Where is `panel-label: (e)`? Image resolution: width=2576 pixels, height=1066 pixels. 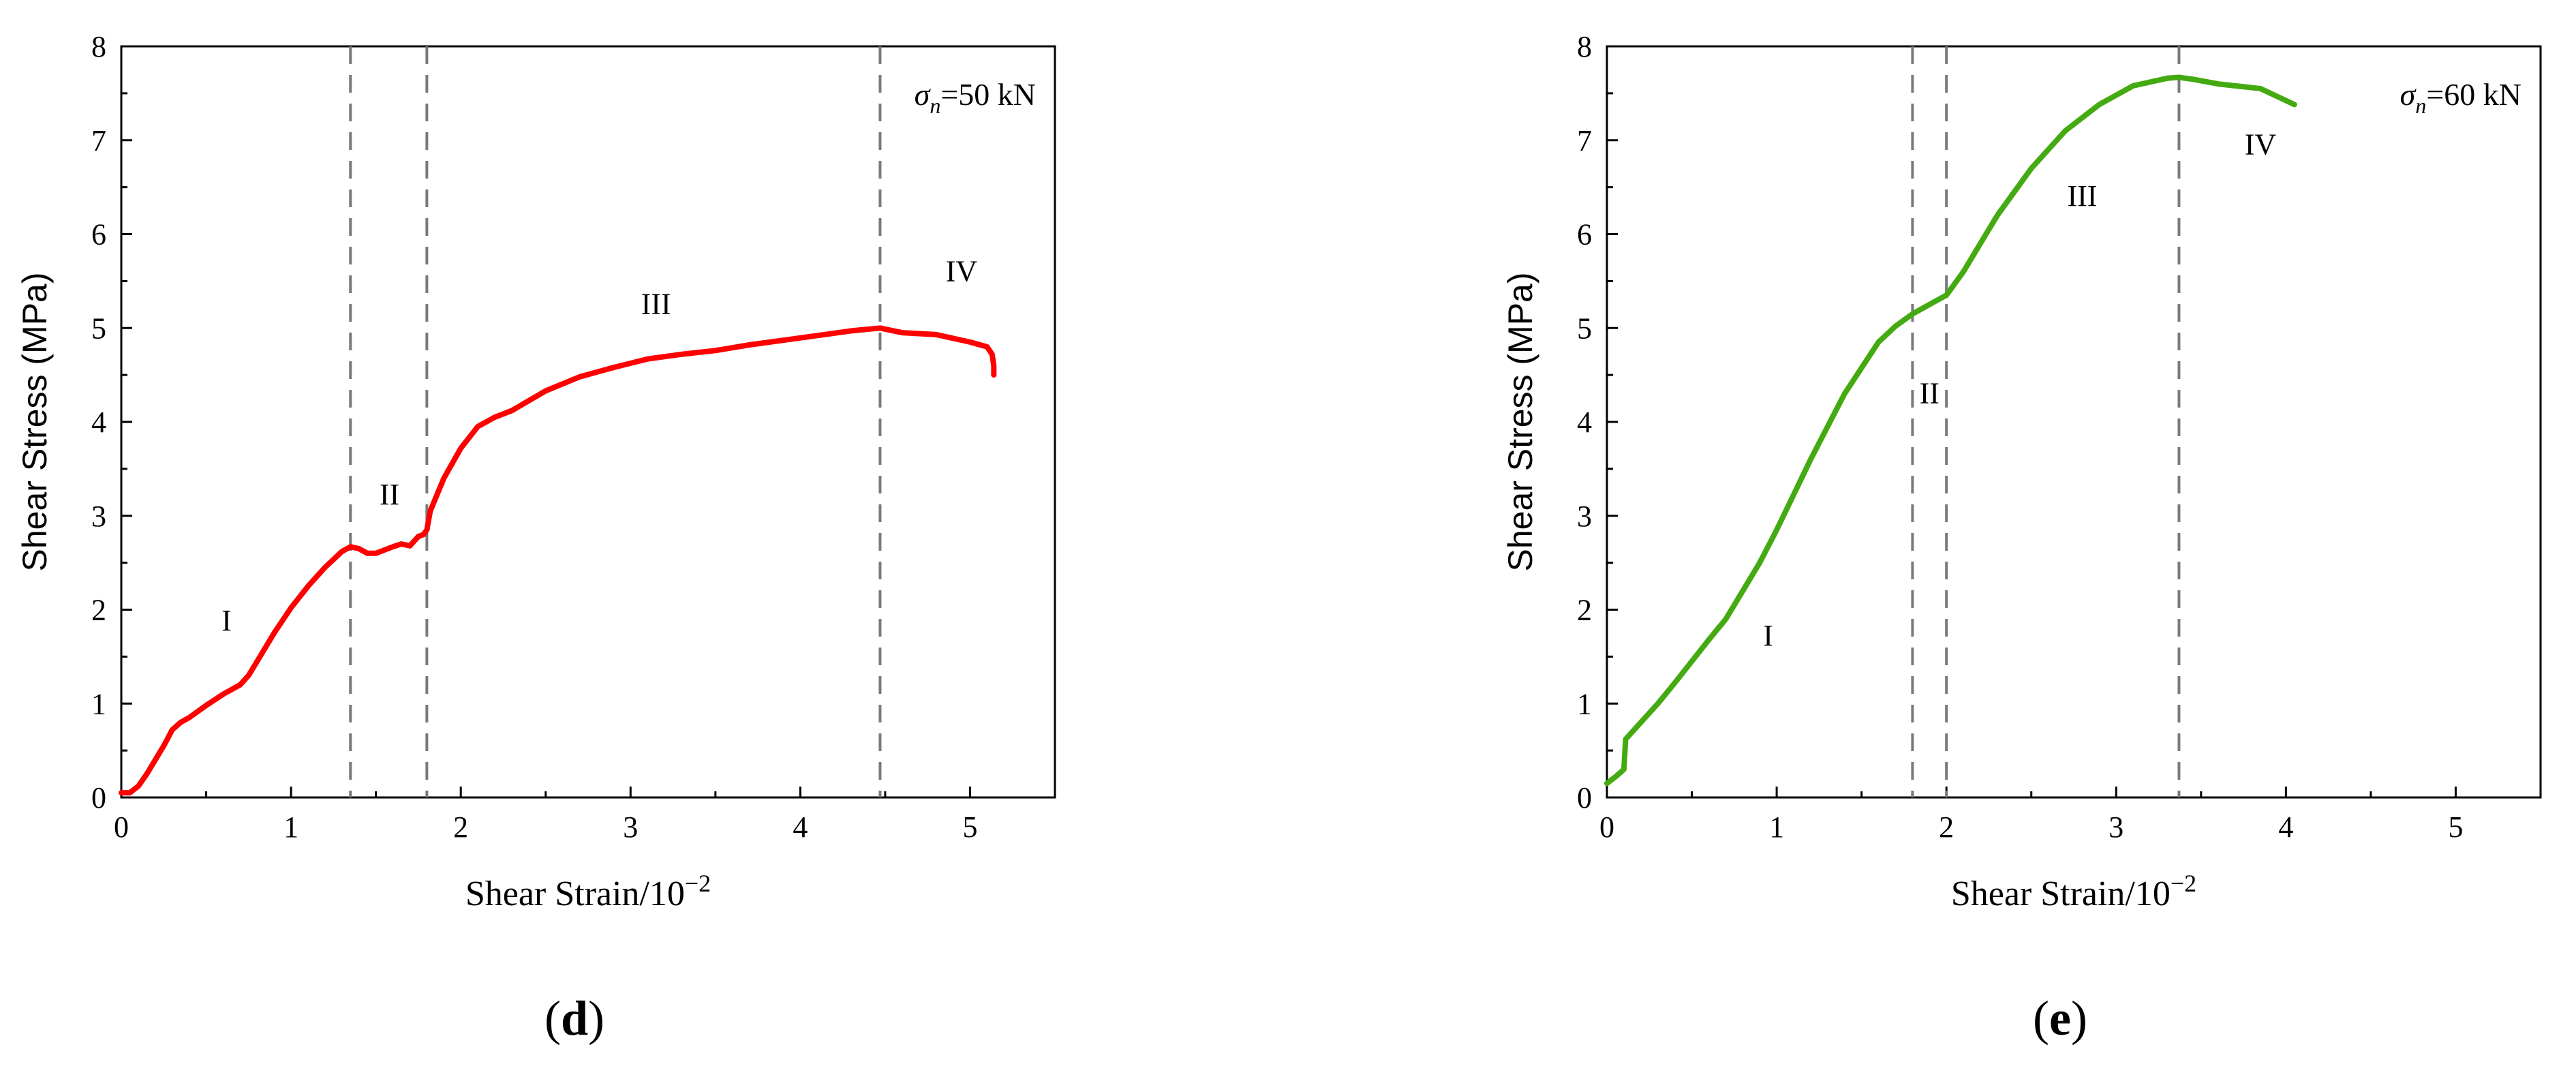 panel-label: (e) is located at coordinates (2060, 1018).